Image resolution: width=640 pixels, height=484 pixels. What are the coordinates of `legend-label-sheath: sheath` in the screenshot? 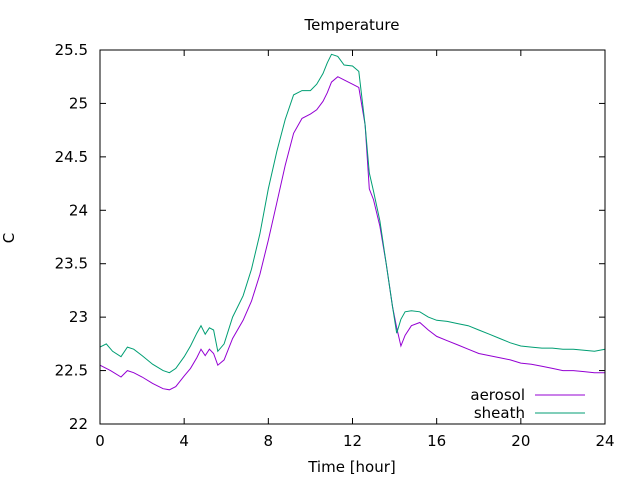 It's located at (499, 413).